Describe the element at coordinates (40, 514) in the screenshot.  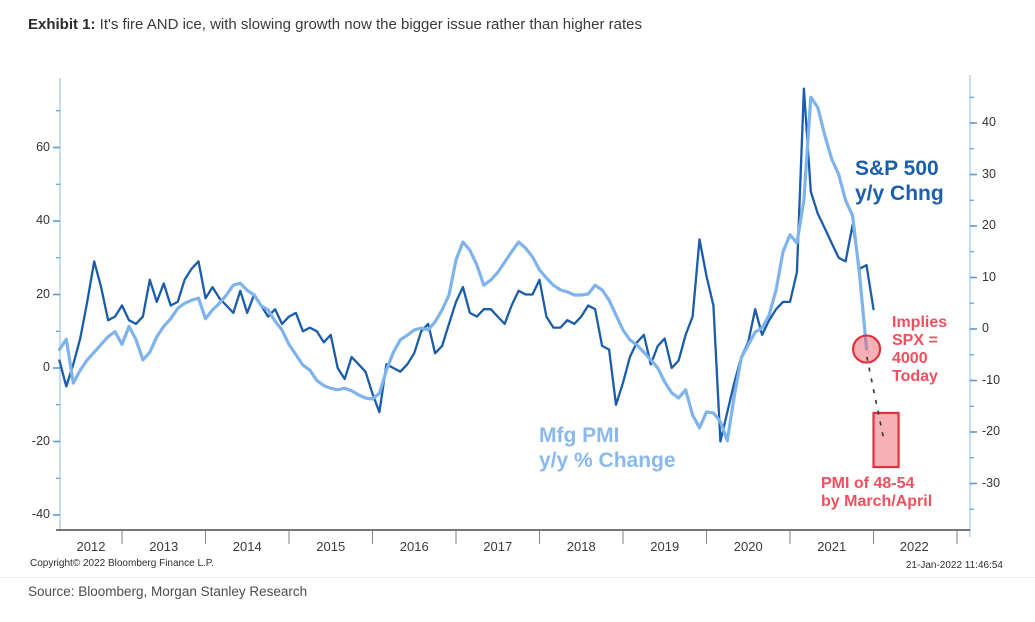
I see `left-axis-tick-label: -40` at that location.